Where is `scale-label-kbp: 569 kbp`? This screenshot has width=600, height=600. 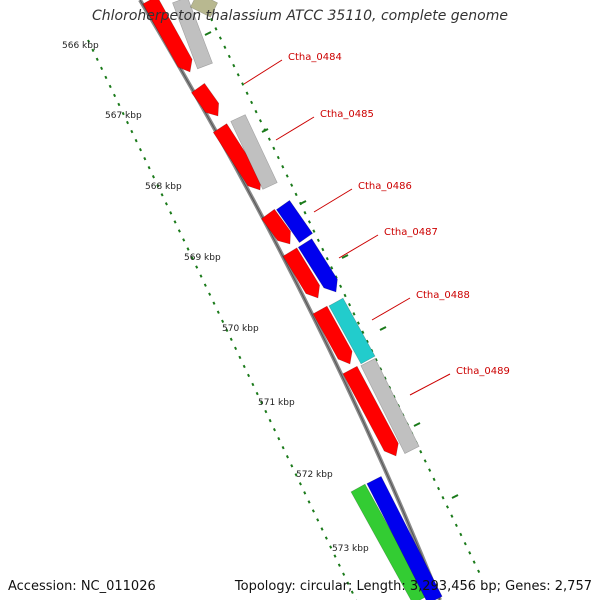 scale-label-kbp: 569 kbp is located at coordinates (202, 258).